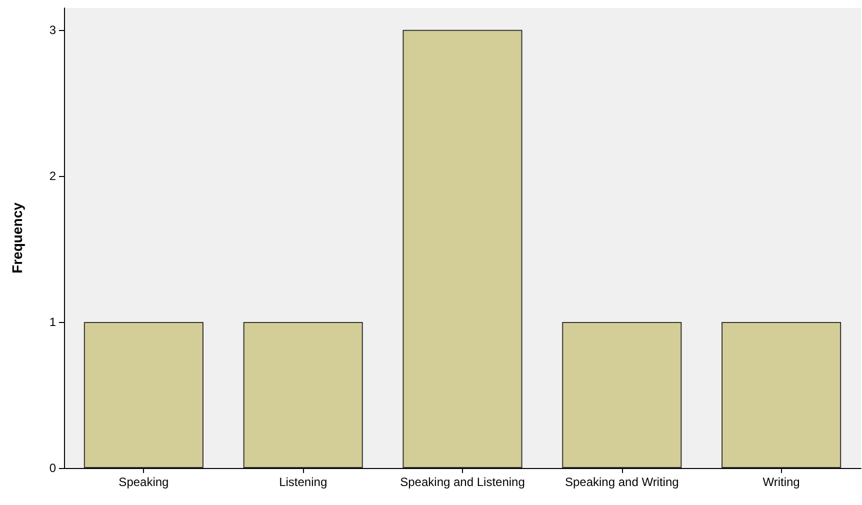 Image resolution: width=862 pixels, height=505 pixels. What do you see at coordinates (52, 468) in the screenshot?
I see `y-tick-label: 0` at bounding box center [52, 468].